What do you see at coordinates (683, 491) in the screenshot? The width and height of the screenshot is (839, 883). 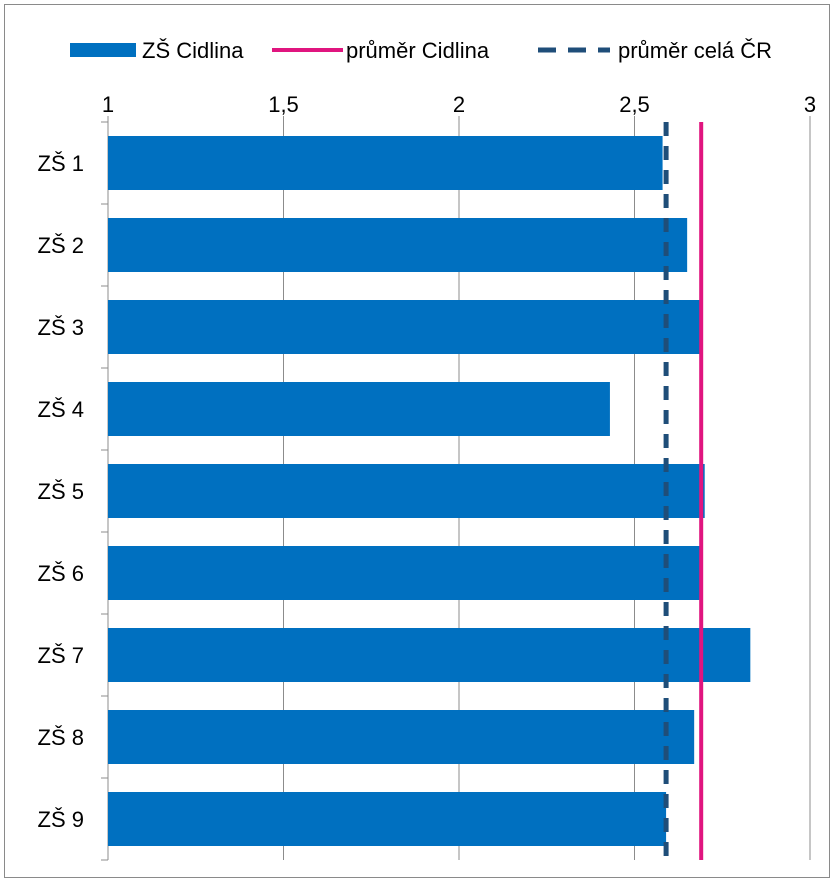 I see `reference-lines` at bounding box center [683, 491].